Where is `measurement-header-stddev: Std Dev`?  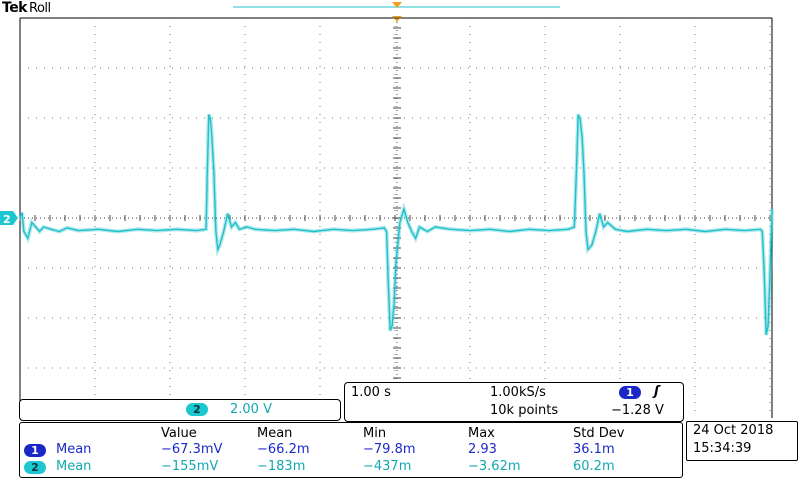 measurement-header-stddev: Std Dev is located at coordinates (599, 433).